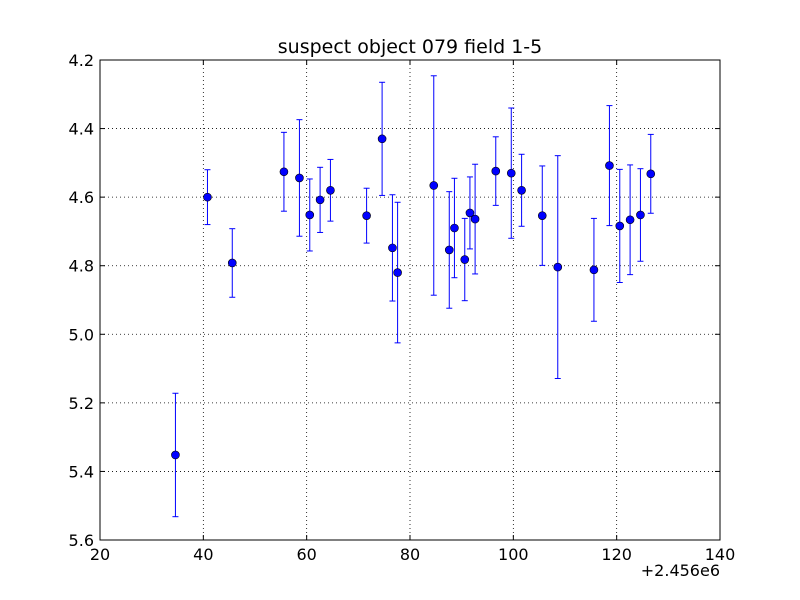 The width and height of the screenshot is (800, 600). I want to click on y-tick-label: 5.4, so click(81, 471).